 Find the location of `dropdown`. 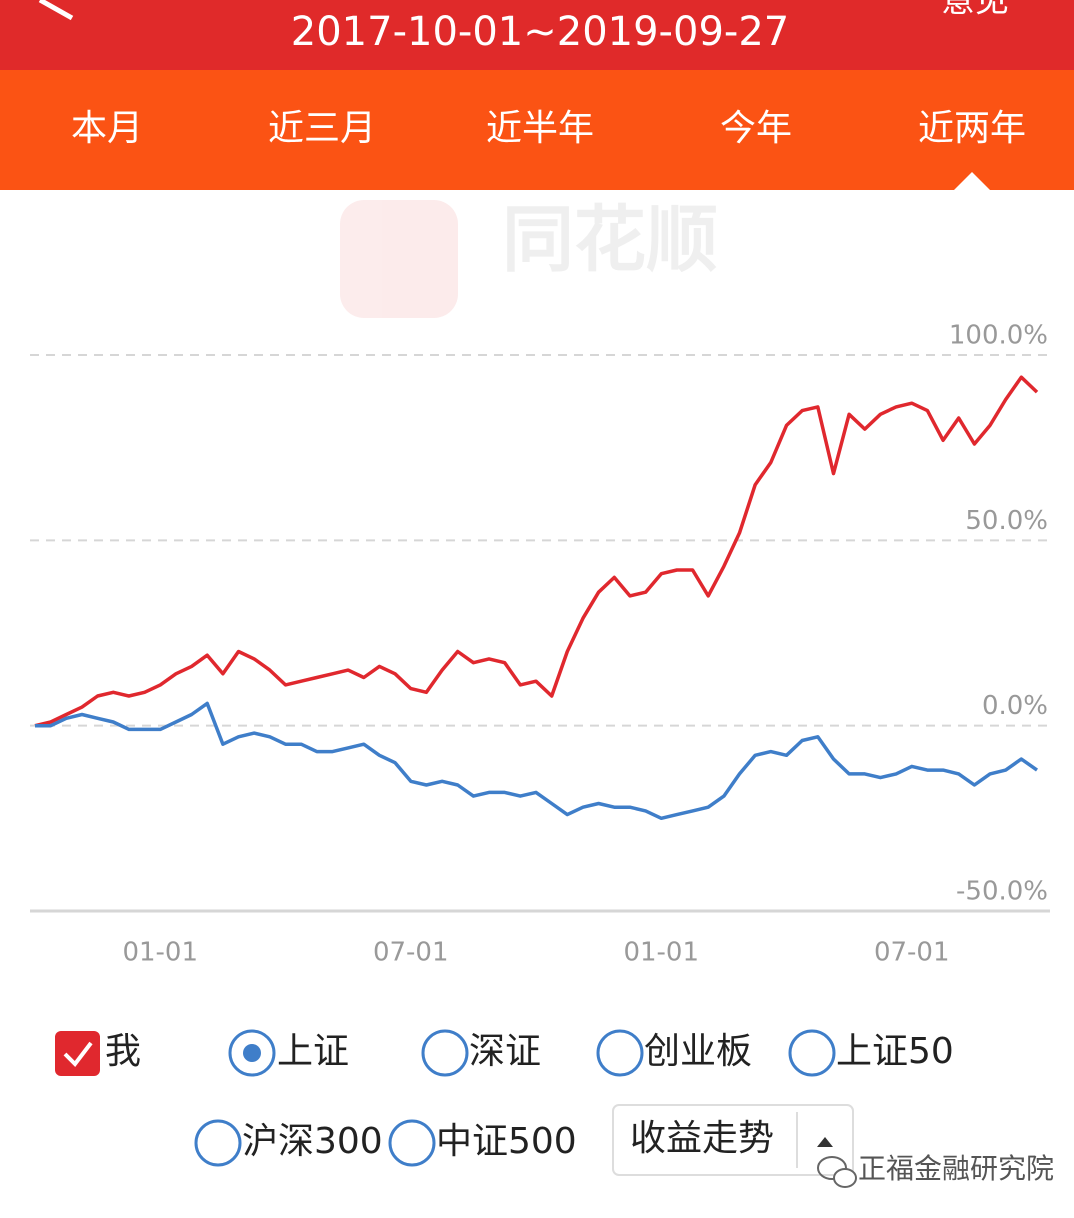

dropdown is located at coordinates (733, 1140).